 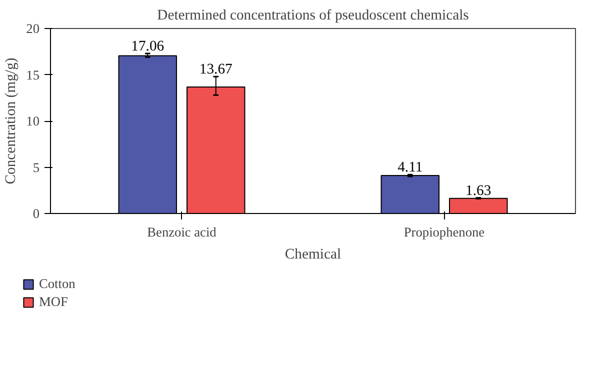 What do you see at coordinates (33, 28) in the screenshot?
I see `y-tick-label: 20` at bounding box center [33, 28].